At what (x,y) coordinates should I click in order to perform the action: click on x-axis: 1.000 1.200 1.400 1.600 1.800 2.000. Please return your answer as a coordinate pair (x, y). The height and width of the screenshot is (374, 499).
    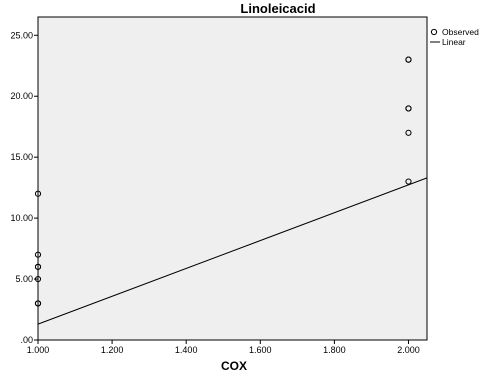
    Looking at the image, I should click on (223, 347).